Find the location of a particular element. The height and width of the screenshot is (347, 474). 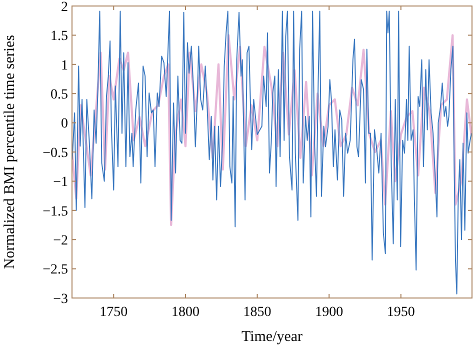

x-tick-label: 1850 is located at coordinates (257, 312).